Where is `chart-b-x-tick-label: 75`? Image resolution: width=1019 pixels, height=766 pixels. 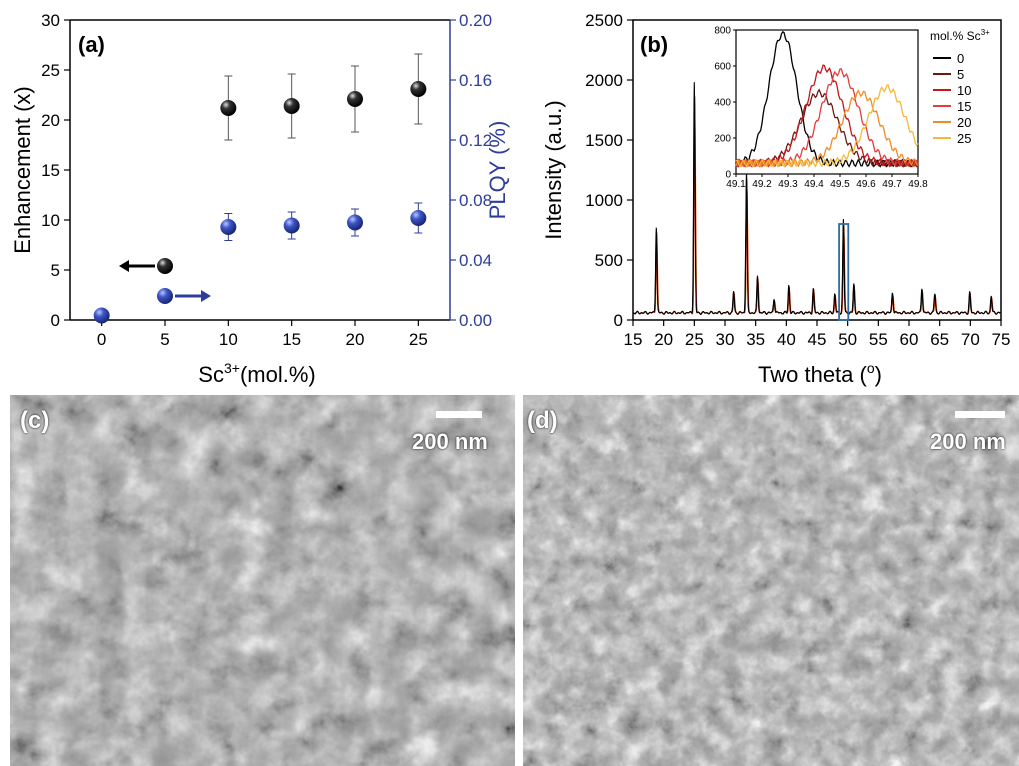
chart-b-x-tick-label: 75 is located at coordinates (1001, 339).